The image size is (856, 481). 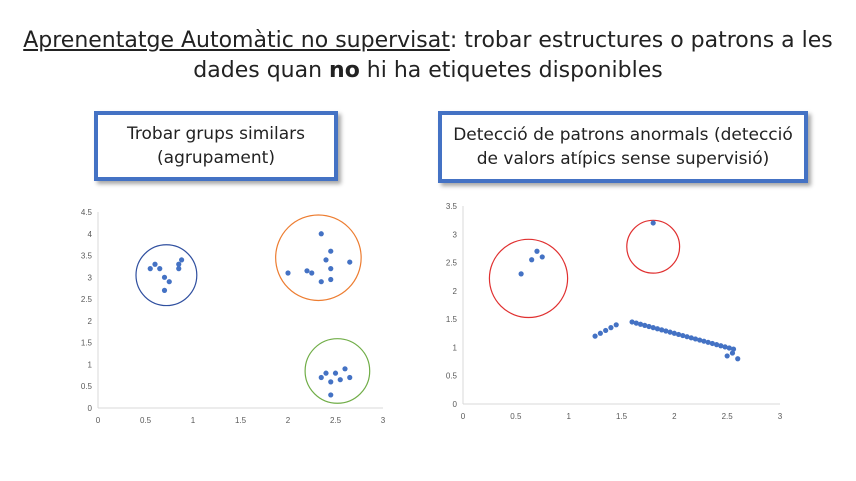 I want to click on chart2-y-tick-label: 2.5, so click(x=452, y=263).